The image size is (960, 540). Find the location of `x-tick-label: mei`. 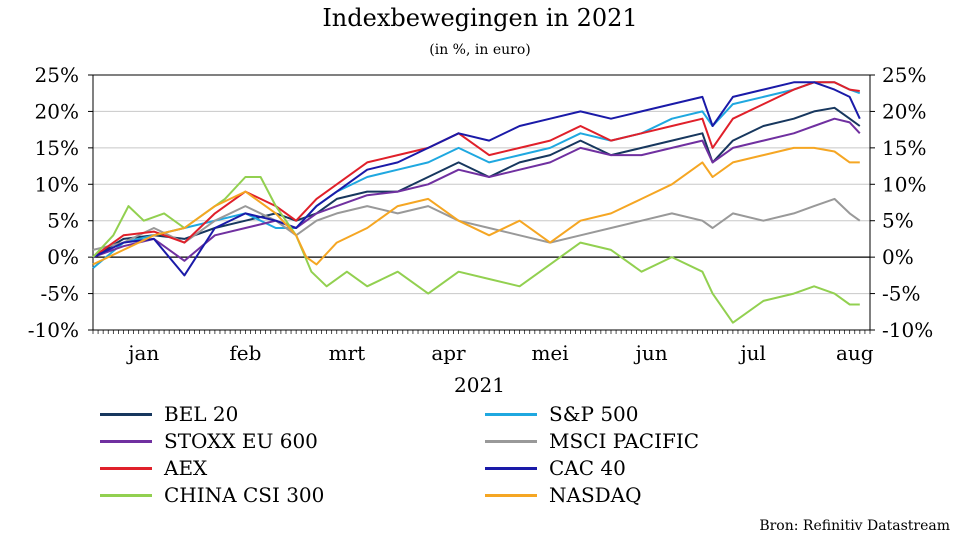

x-tick-label: mei is located at coordinates (549, 353).